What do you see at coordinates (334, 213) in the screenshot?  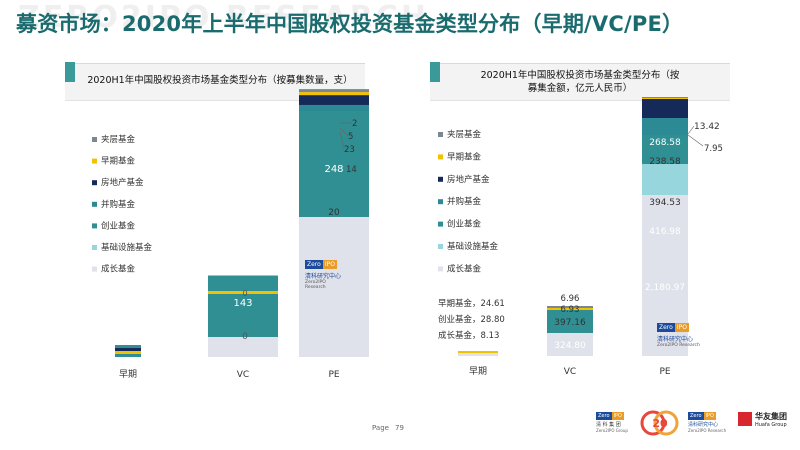 I see `label-pe-growth: 20` at bounding box center [334, 213].